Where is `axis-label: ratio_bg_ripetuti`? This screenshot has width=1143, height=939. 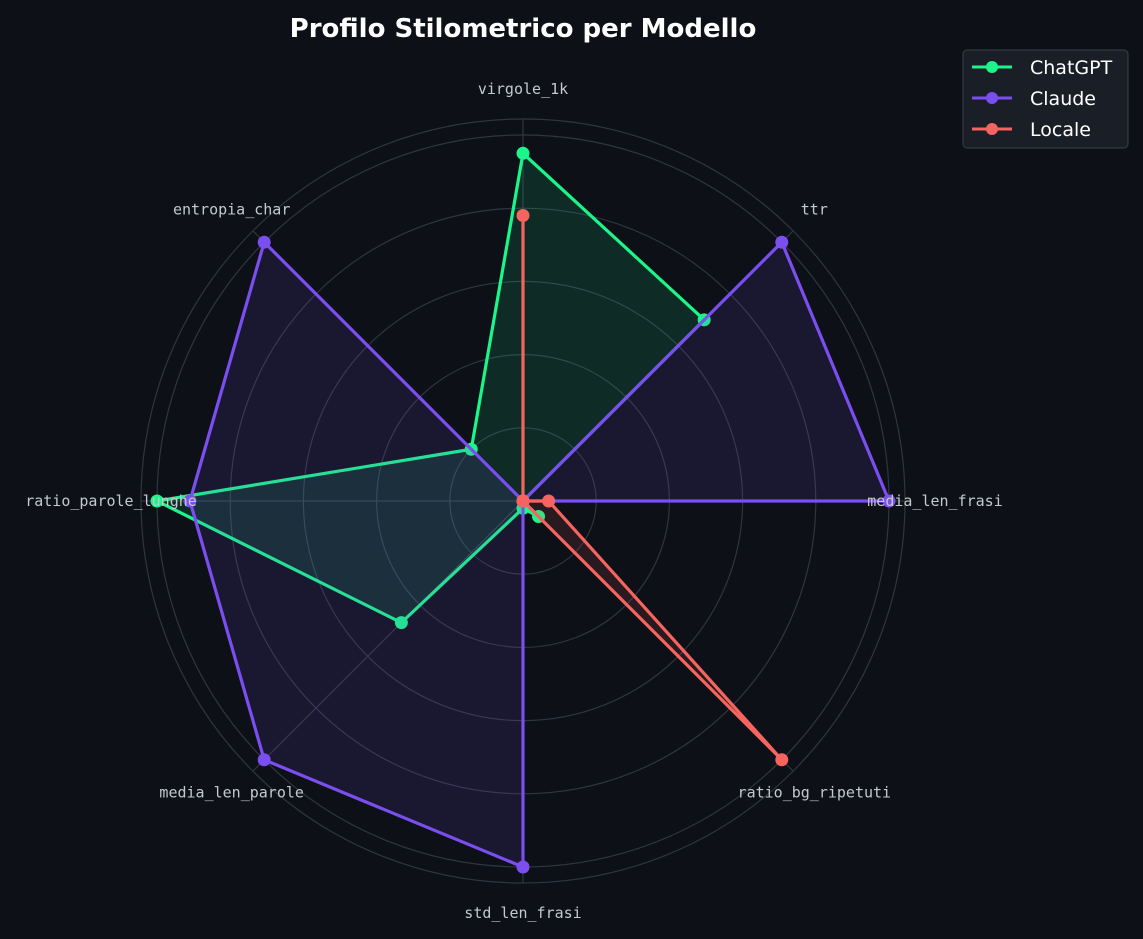 axis-label: ratio_bg_ripetuti is located at coordinates (815, 792).